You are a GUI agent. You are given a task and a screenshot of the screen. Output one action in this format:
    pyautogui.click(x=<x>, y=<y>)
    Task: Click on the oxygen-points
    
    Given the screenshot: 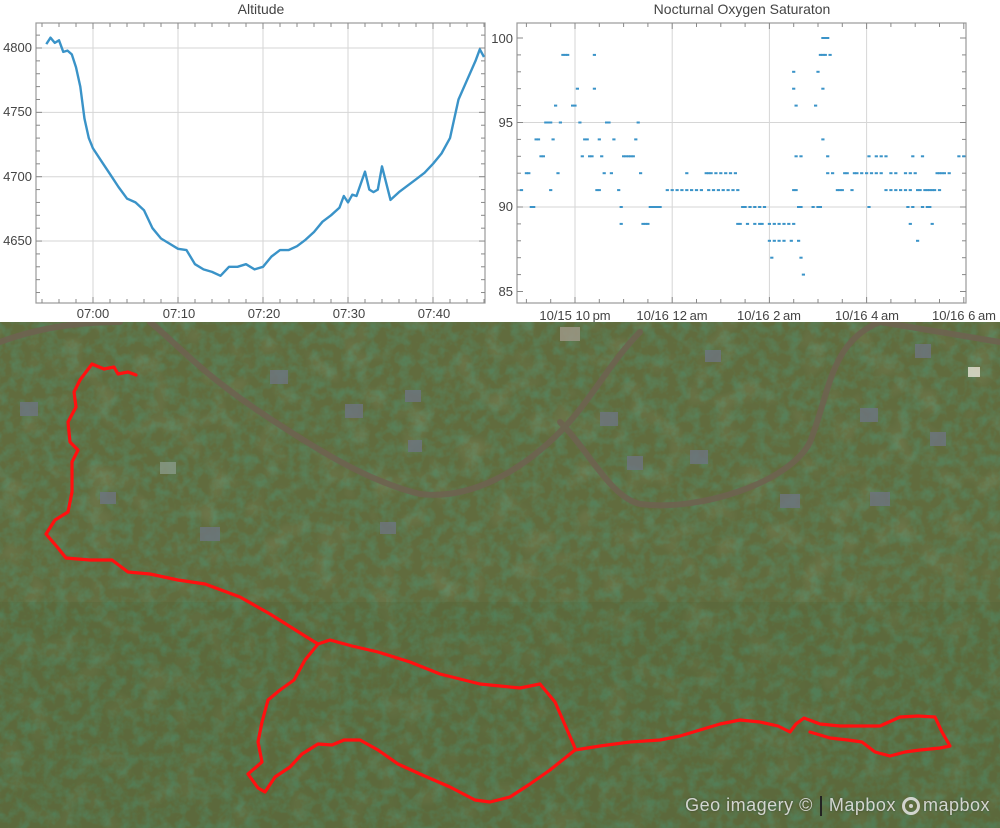 What is the action you would take?
    pyautogui.click(x=742, y=156)
    